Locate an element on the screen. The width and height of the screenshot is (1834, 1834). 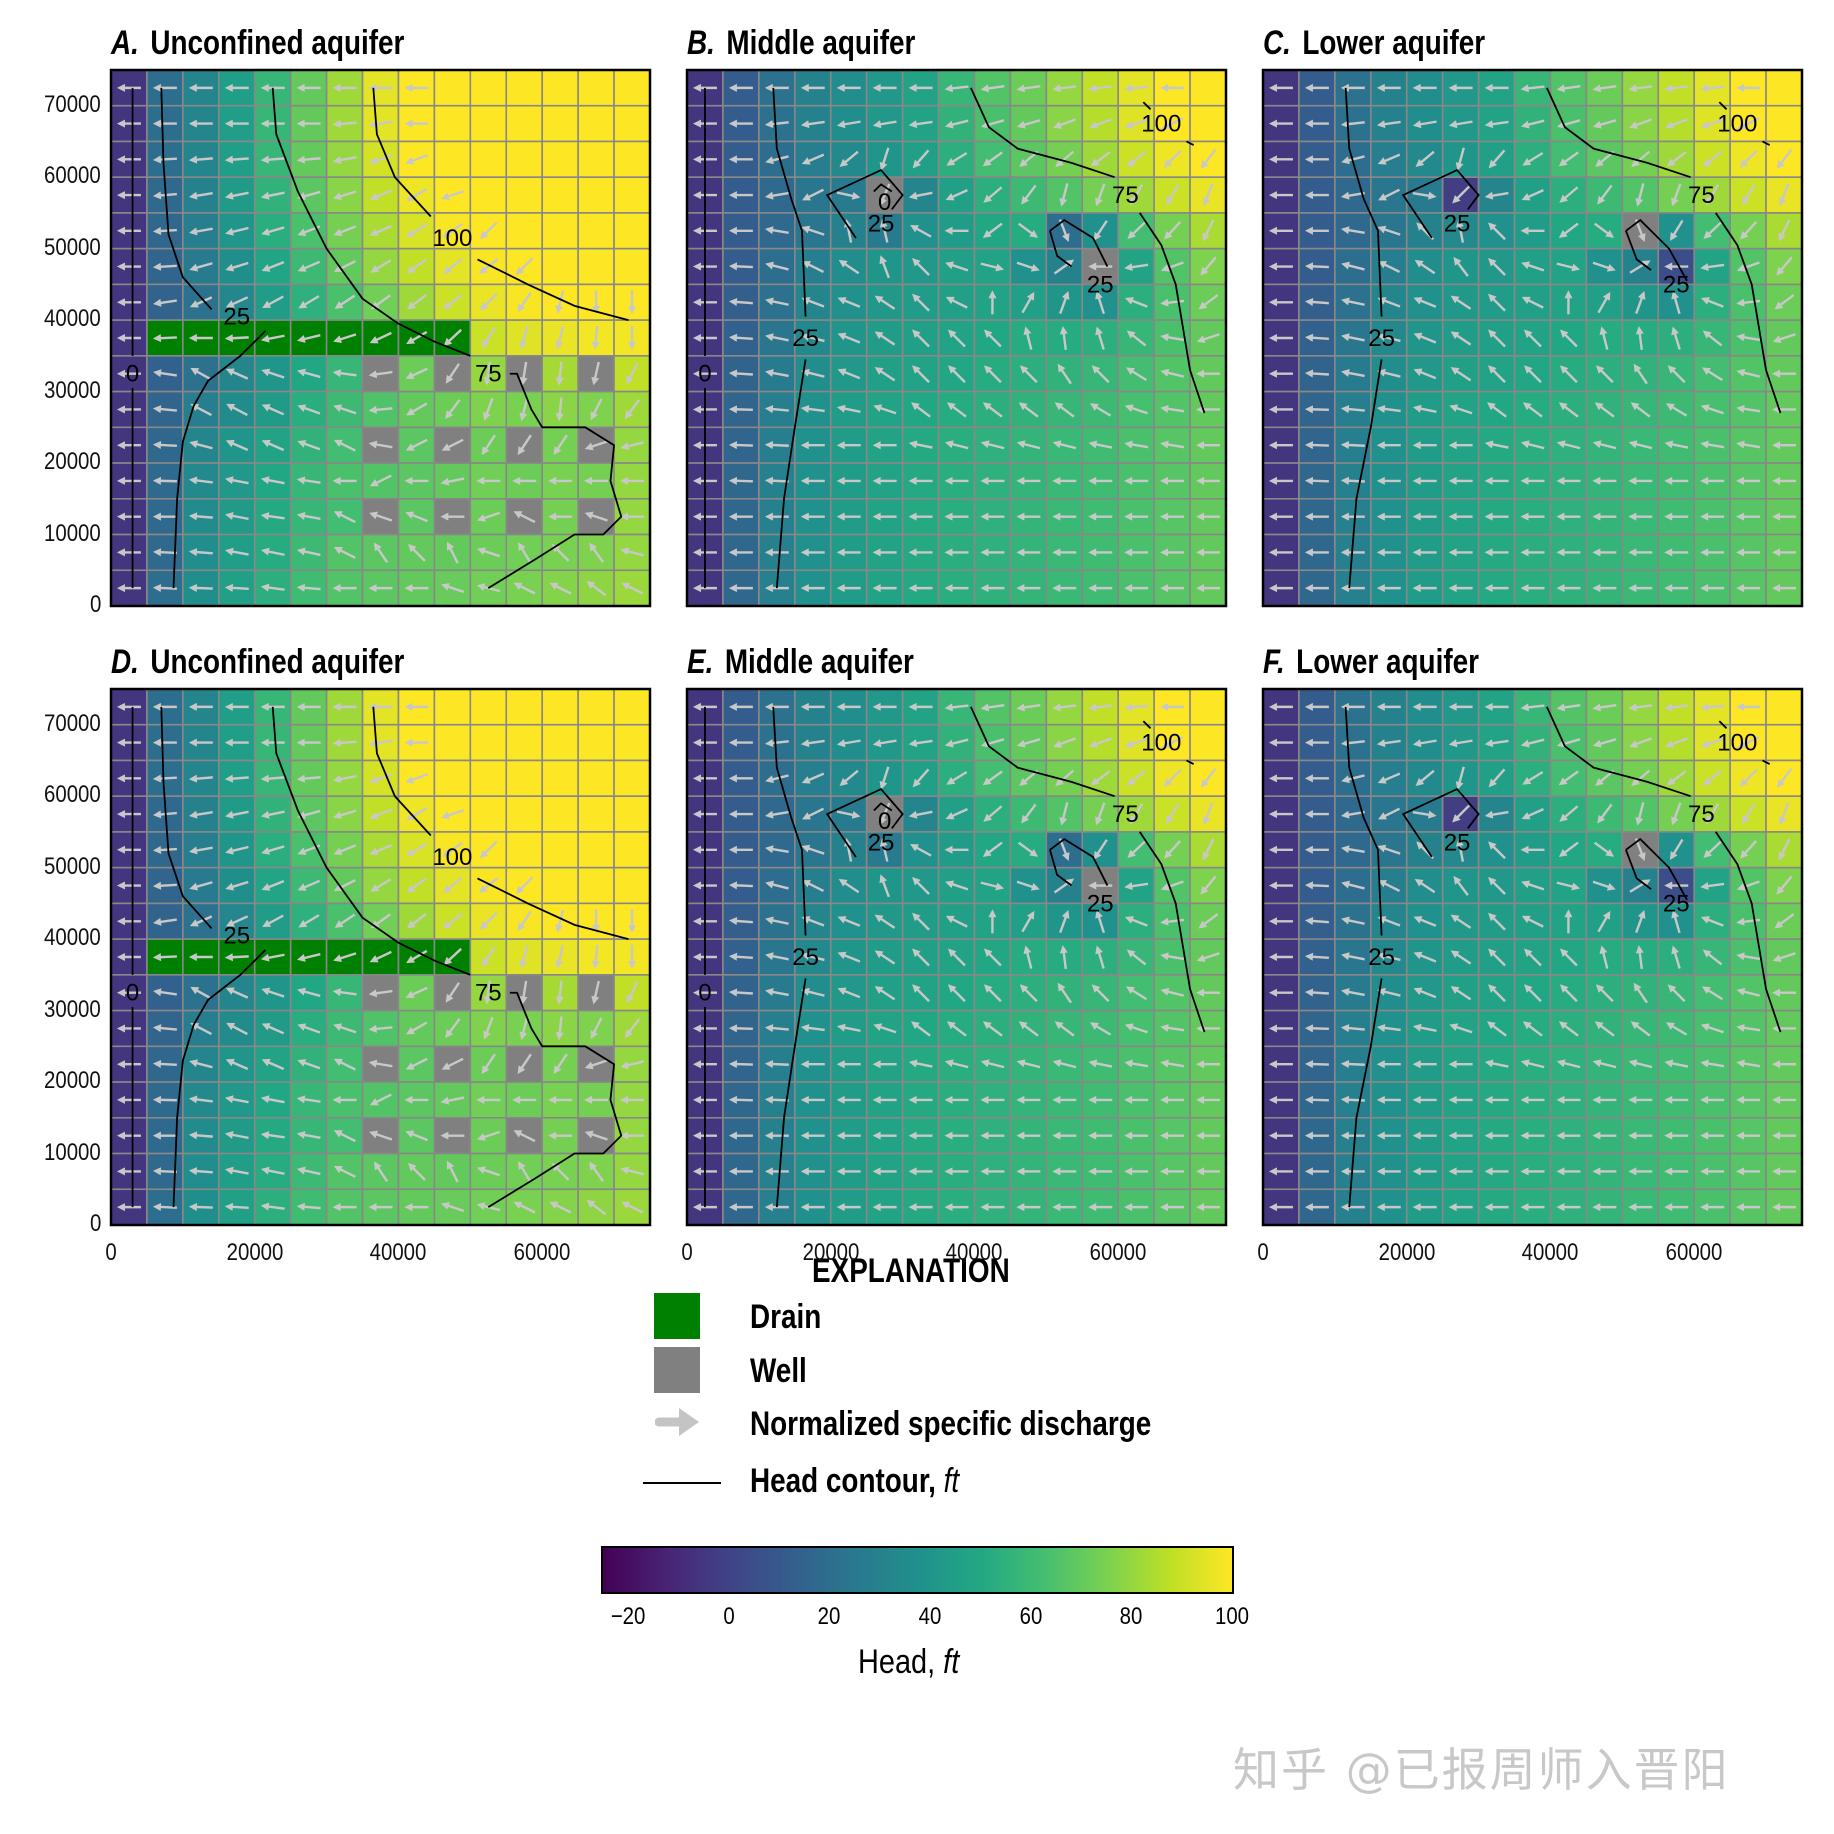
panel-title-text: Middle aquifer is located at coordinates (819, 662).